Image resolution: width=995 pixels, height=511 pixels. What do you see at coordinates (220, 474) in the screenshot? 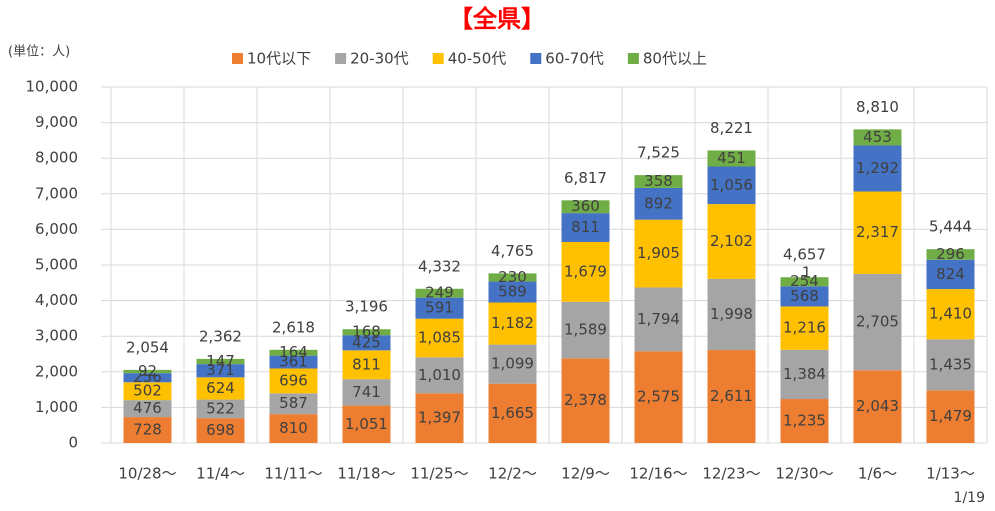
I see `x-tick-label: 11/4〜` at bounding box center [220, 474].